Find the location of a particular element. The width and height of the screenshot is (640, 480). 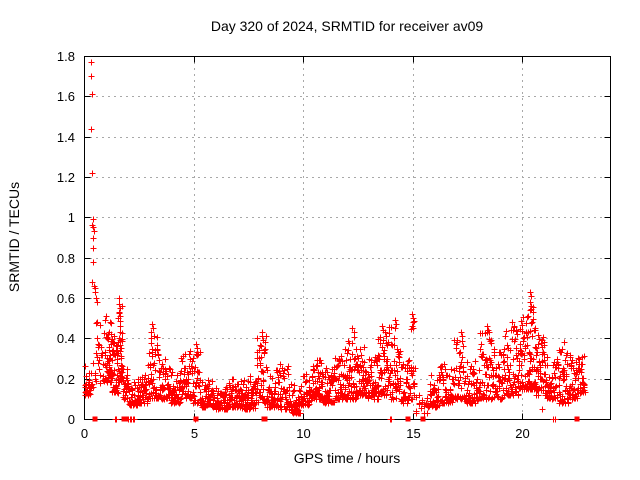

y-tick-label: 0.6 is located at coordinates (66, 298).